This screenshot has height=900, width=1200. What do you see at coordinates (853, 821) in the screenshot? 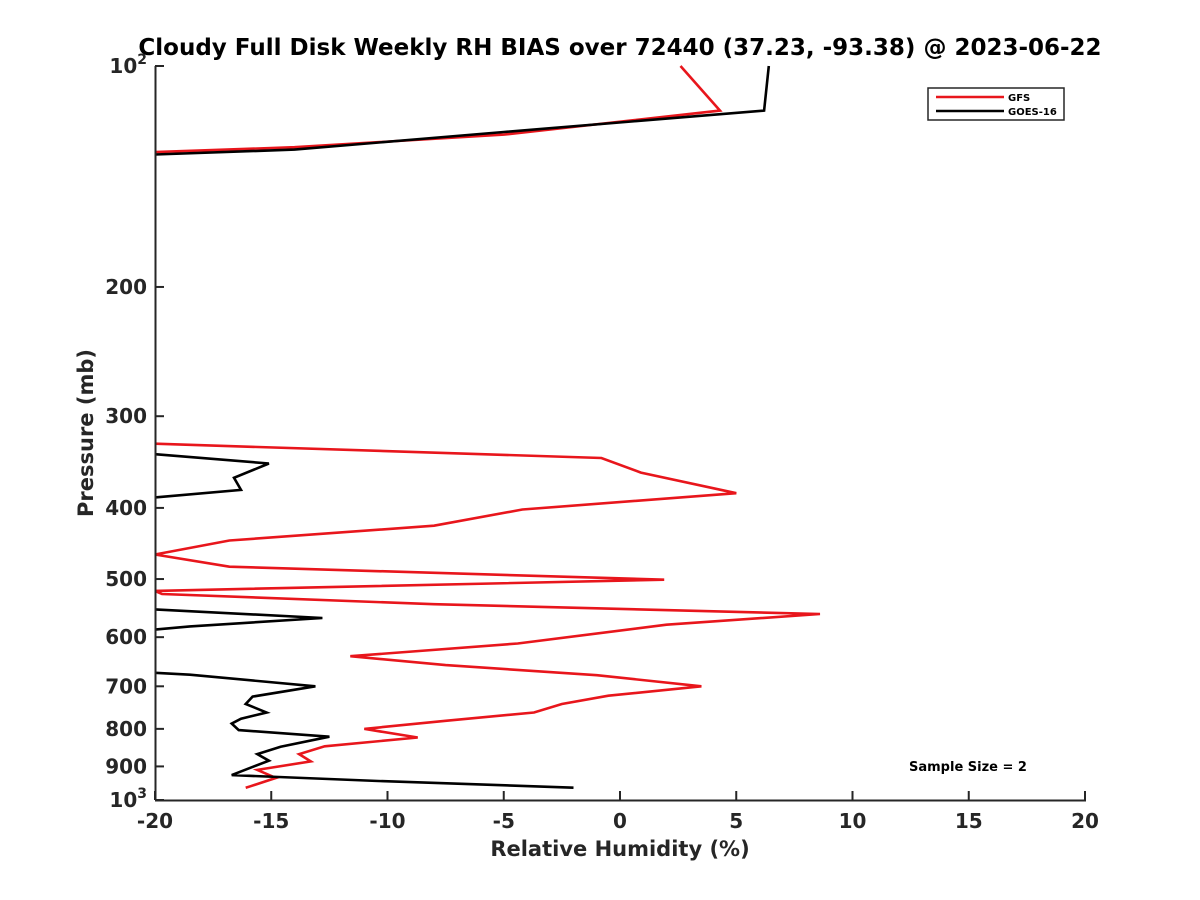
I see `x-tick-label: 10` at bounding box center [853, 821].